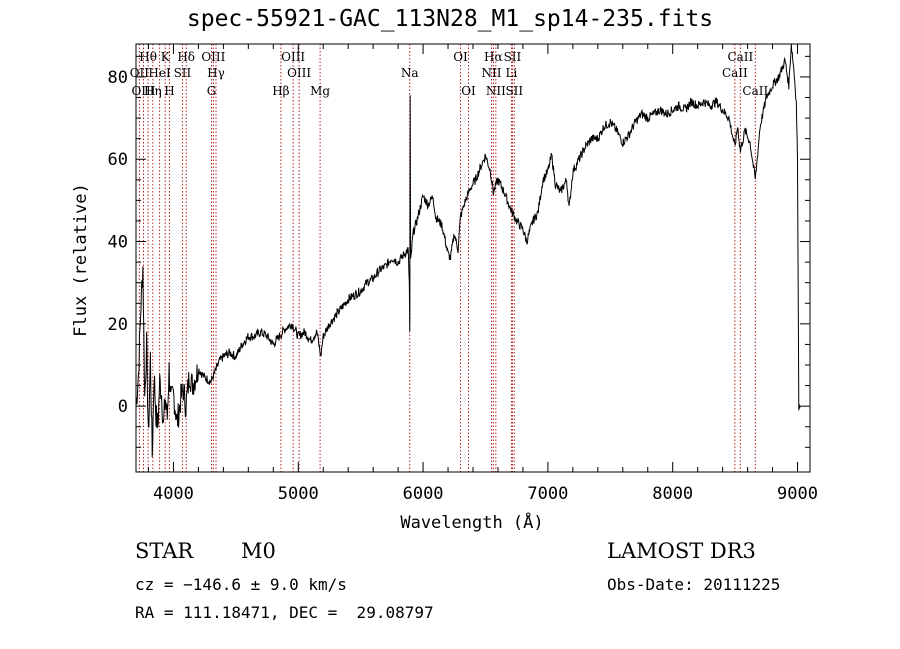 This screenshot has height=649, width=900. Describe the element at coordinates (159, 73) in the screenshot. I see `line-marker-label: HeI` at that location.